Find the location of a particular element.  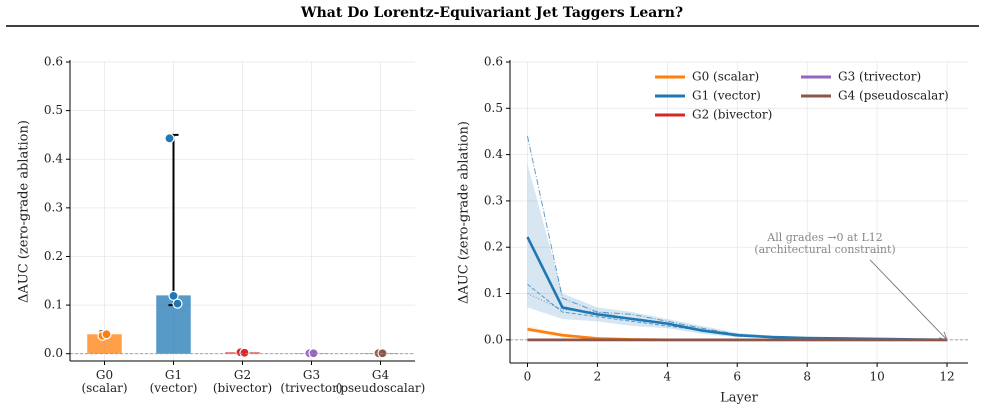

legend-label: G2 (bivector) is located at coordinates (732, 115).